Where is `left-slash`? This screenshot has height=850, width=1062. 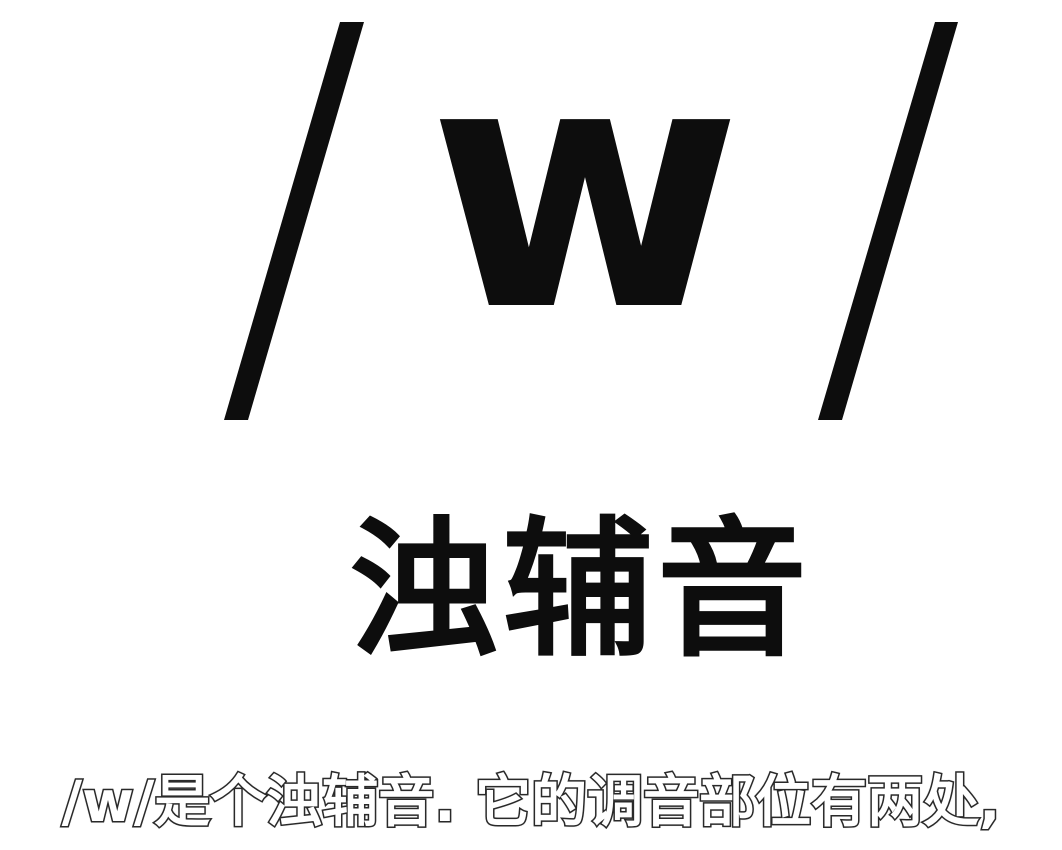
left-slash is located at coordinates (294, 221).